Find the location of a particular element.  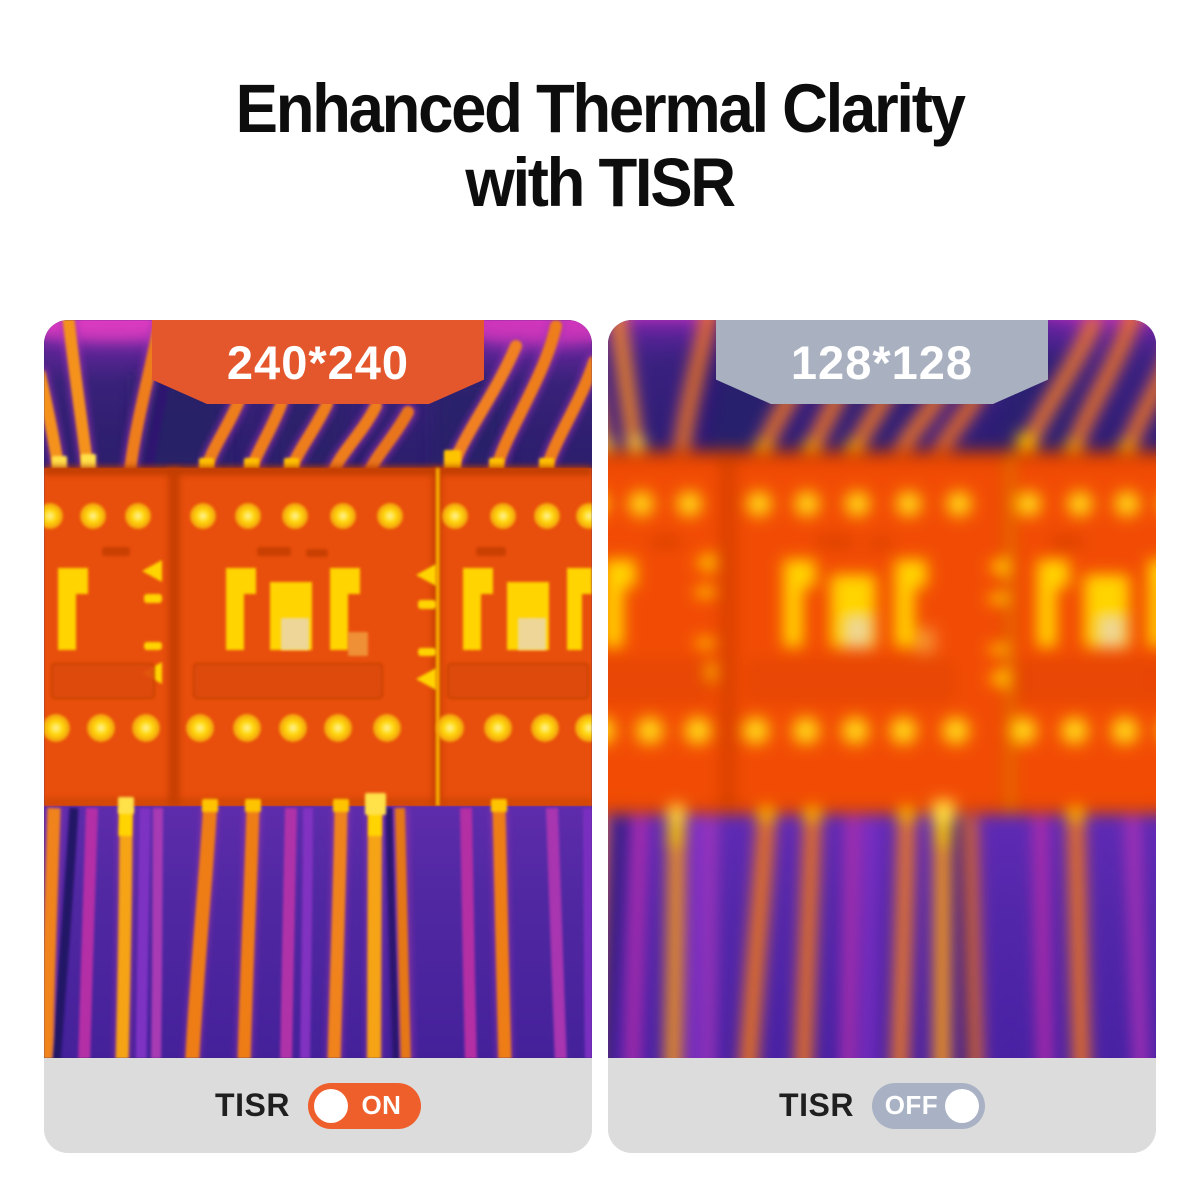

title-line-2: with TISR is located at coordinates (601, 182).